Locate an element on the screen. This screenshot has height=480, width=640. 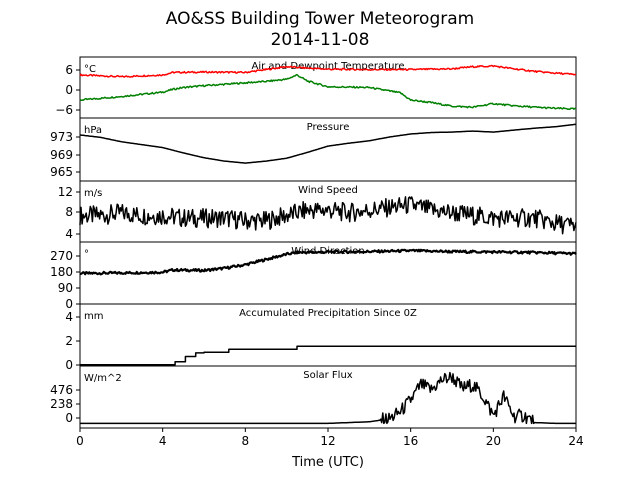
chart-subtitle: 2014-11-08 is located at coordinates (320, 40).